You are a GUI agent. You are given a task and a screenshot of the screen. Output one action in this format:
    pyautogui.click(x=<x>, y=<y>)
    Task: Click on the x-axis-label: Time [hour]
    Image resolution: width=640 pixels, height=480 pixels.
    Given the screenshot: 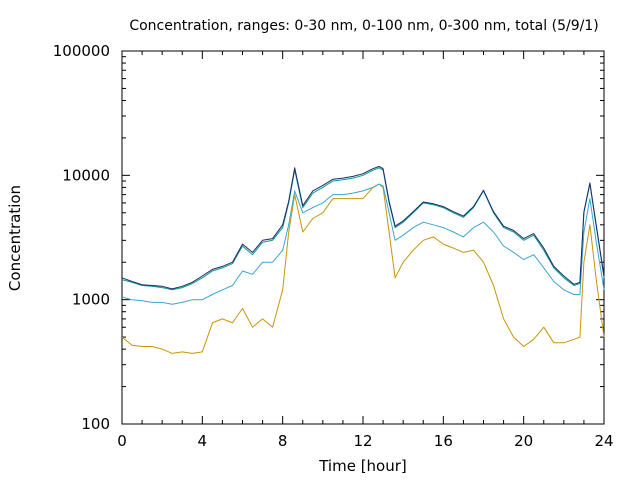 What is the action you would take?
    pyautogui.click(x=362, y=466)
    